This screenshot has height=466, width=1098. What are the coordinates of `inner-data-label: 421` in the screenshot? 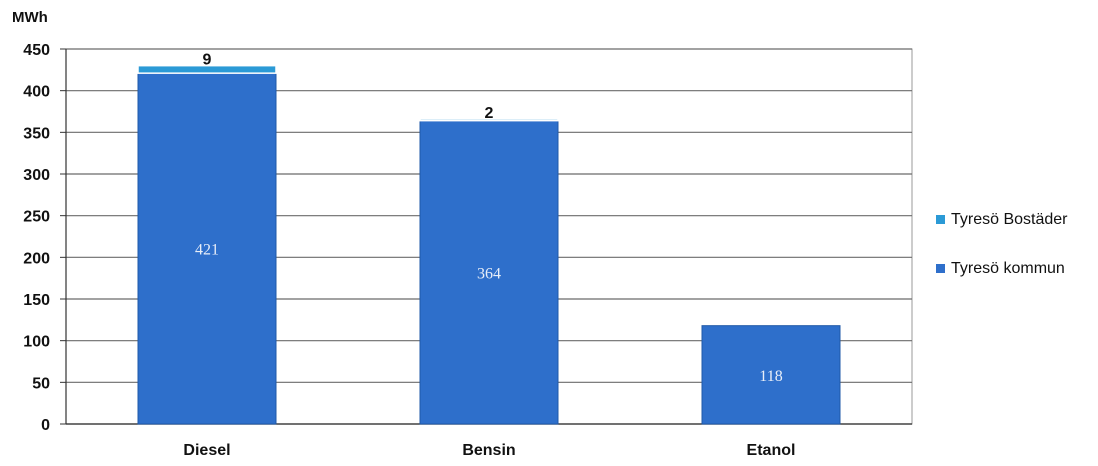 It's located at (207, 250).